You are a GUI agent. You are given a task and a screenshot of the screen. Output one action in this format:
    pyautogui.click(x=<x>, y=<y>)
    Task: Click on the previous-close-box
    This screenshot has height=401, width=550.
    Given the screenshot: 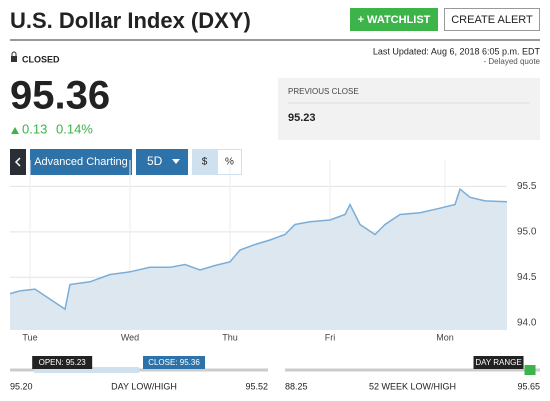 What is the action you would take?
    pyautogui.click(x=409, y=109)
    